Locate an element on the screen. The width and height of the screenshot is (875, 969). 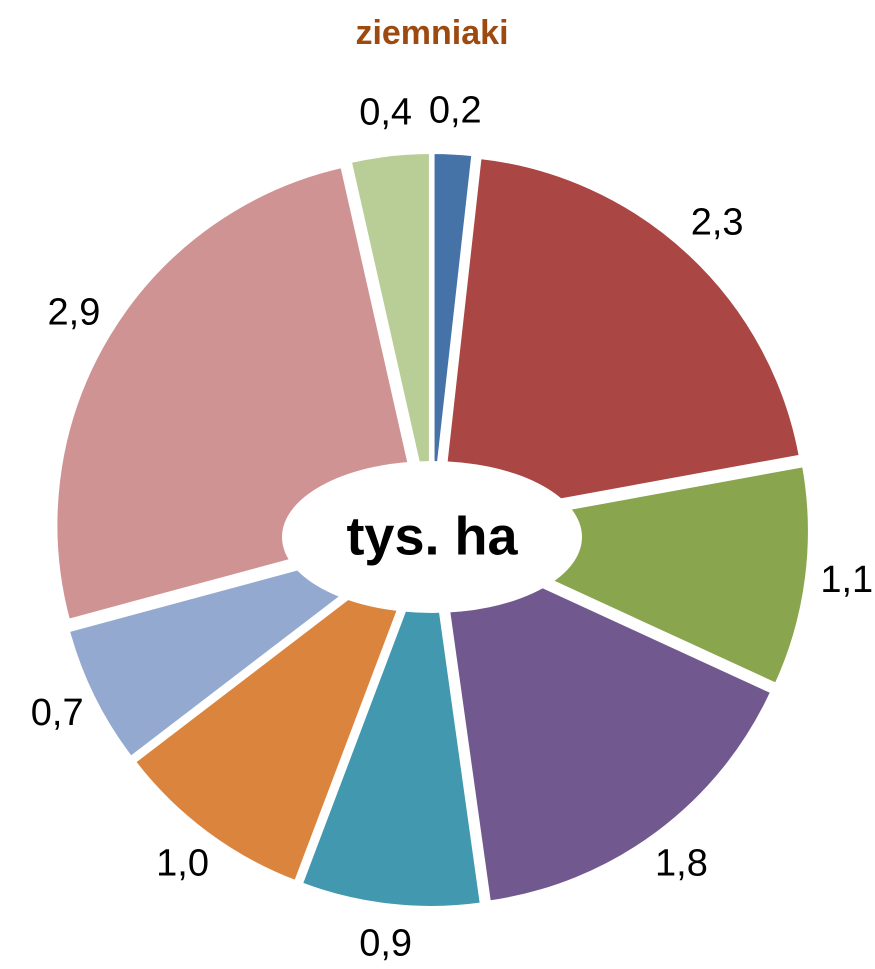
data-label: 2,9 is located at coordinates (74, 312).